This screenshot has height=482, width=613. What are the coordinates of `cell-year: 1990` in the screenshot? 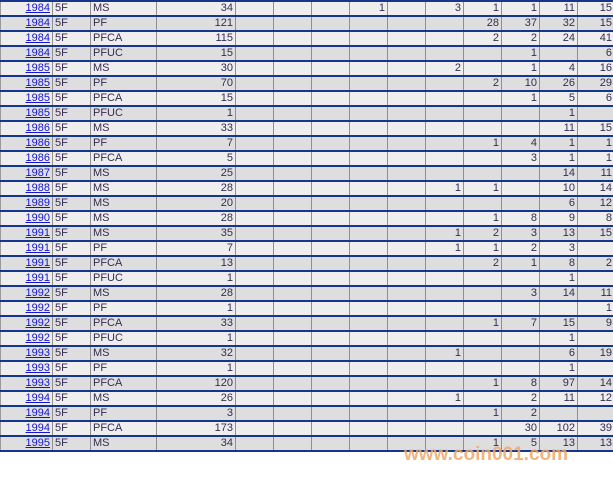 It's located at (26, 219).